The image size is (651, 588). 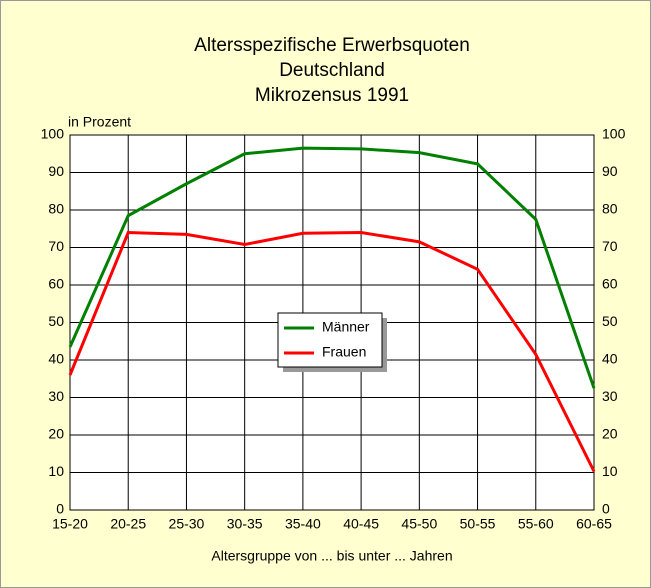 What do you see at coordinates (56, 471) in the screenshot?
I see `y-tick-label: 10` at bounding box center [56, 471].